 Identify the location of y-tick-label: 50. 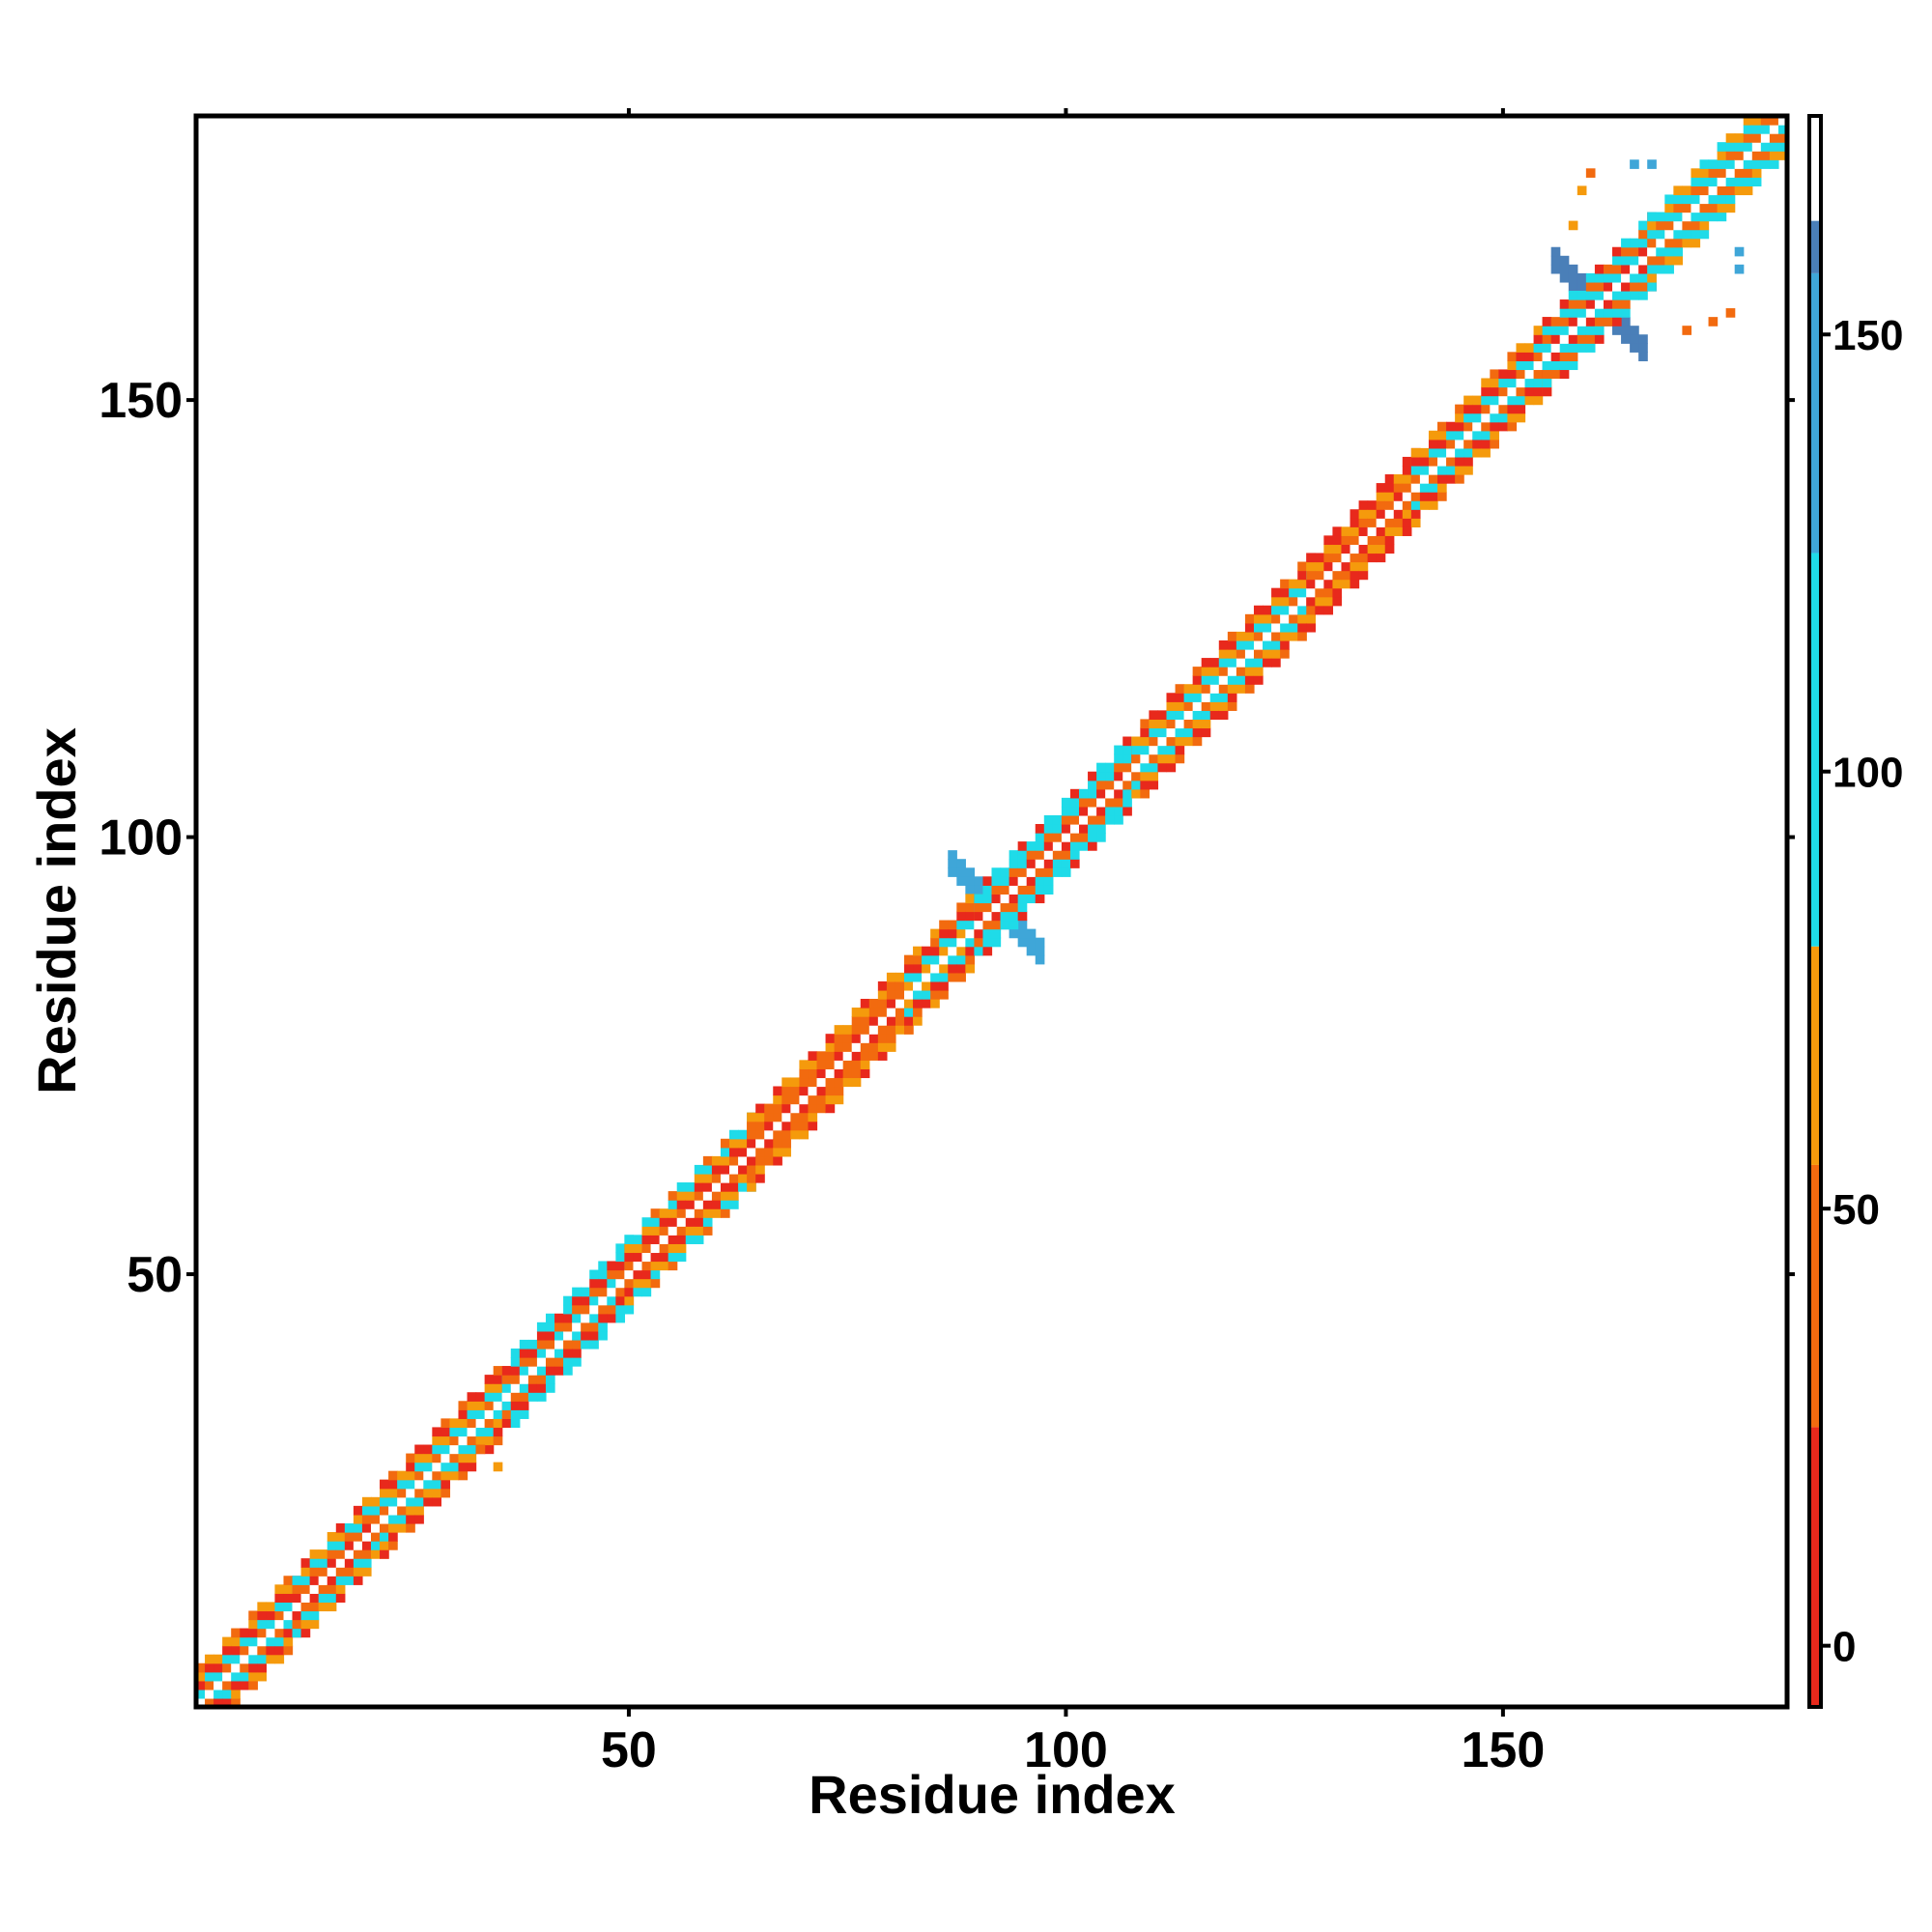
(155, 1275).